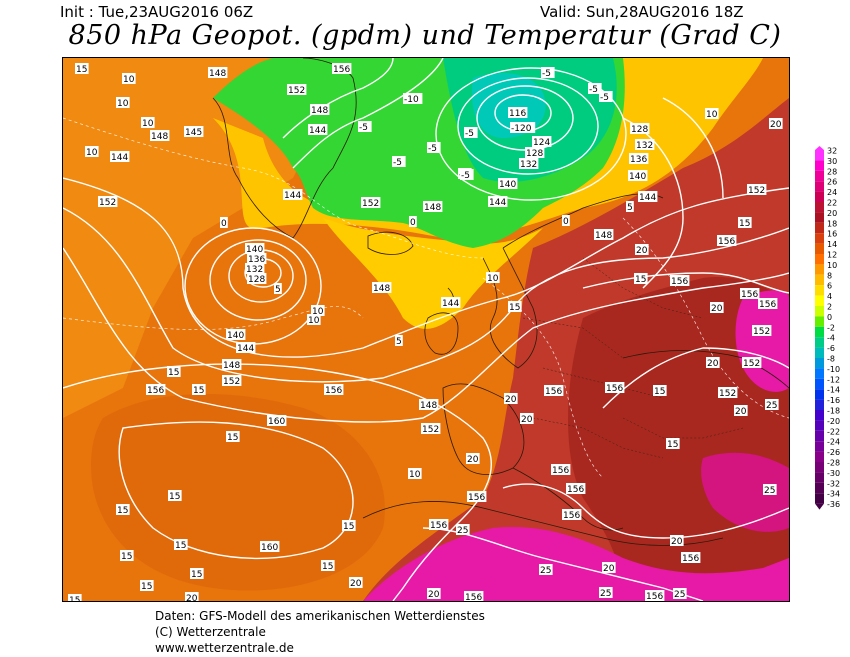  What do you see at coordinates (833, 411) in the screenshot?
I see `legend-label: -18` at bounding box center [833, 411].